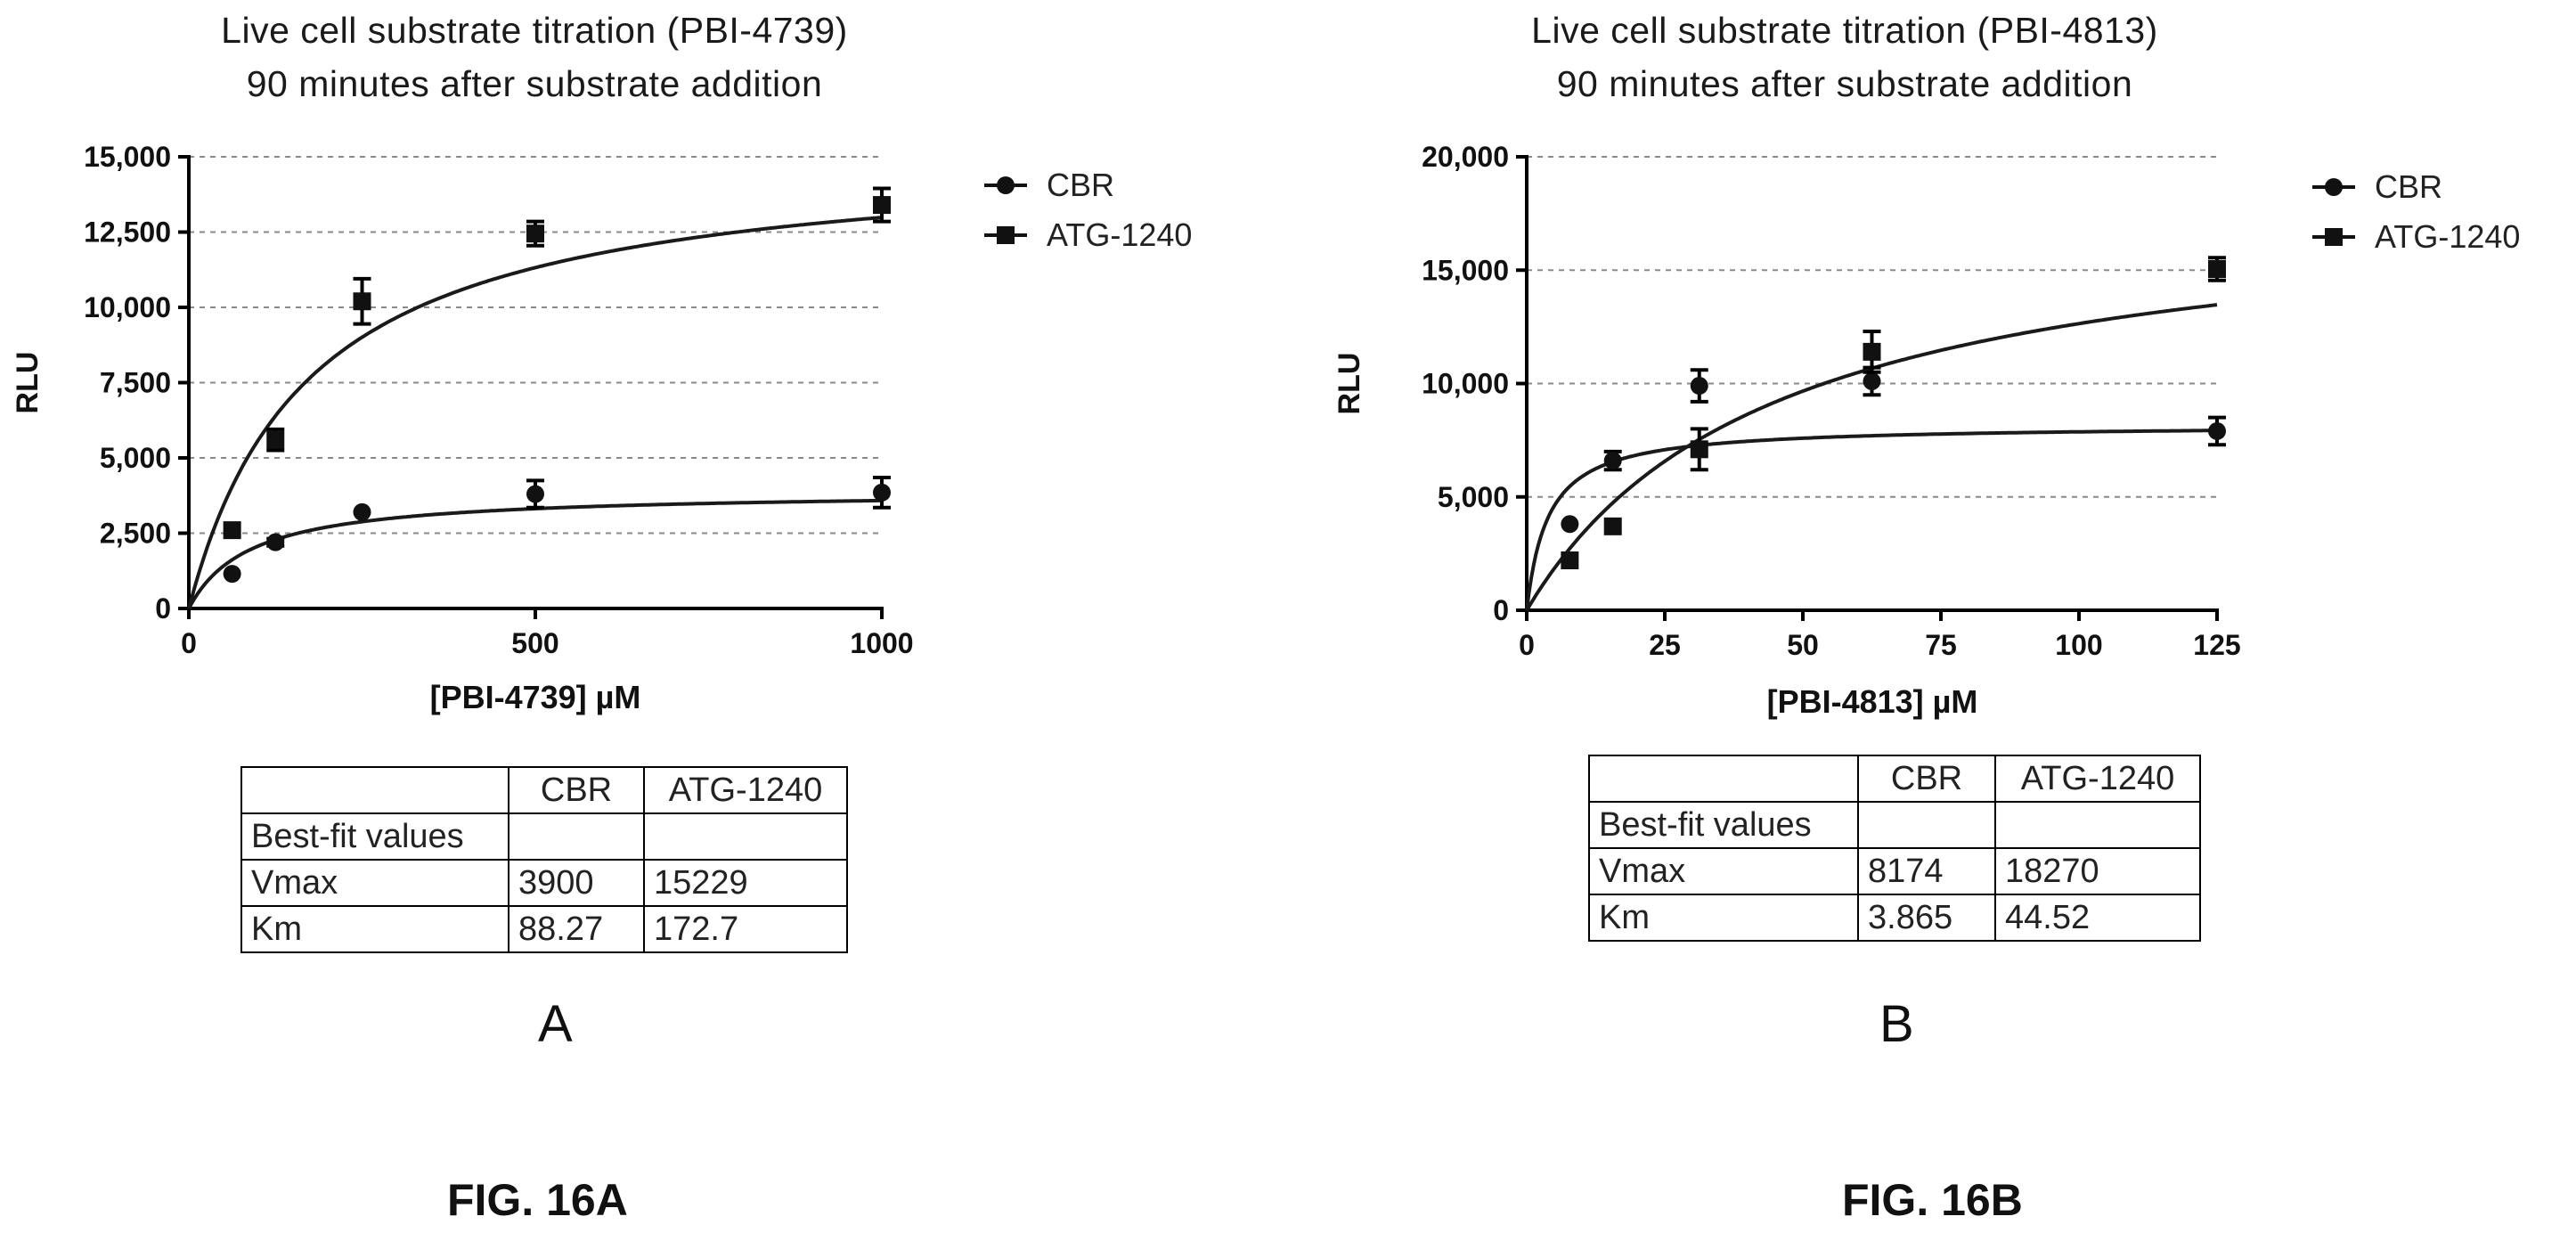 This screenshot has height=1241, width=2576. What do you see at coordinates (534, 31) in the screenshot?
I see `chart-title-line1: Live cell substrate titration (PBI-4739)` at bounding box center [534, 31].